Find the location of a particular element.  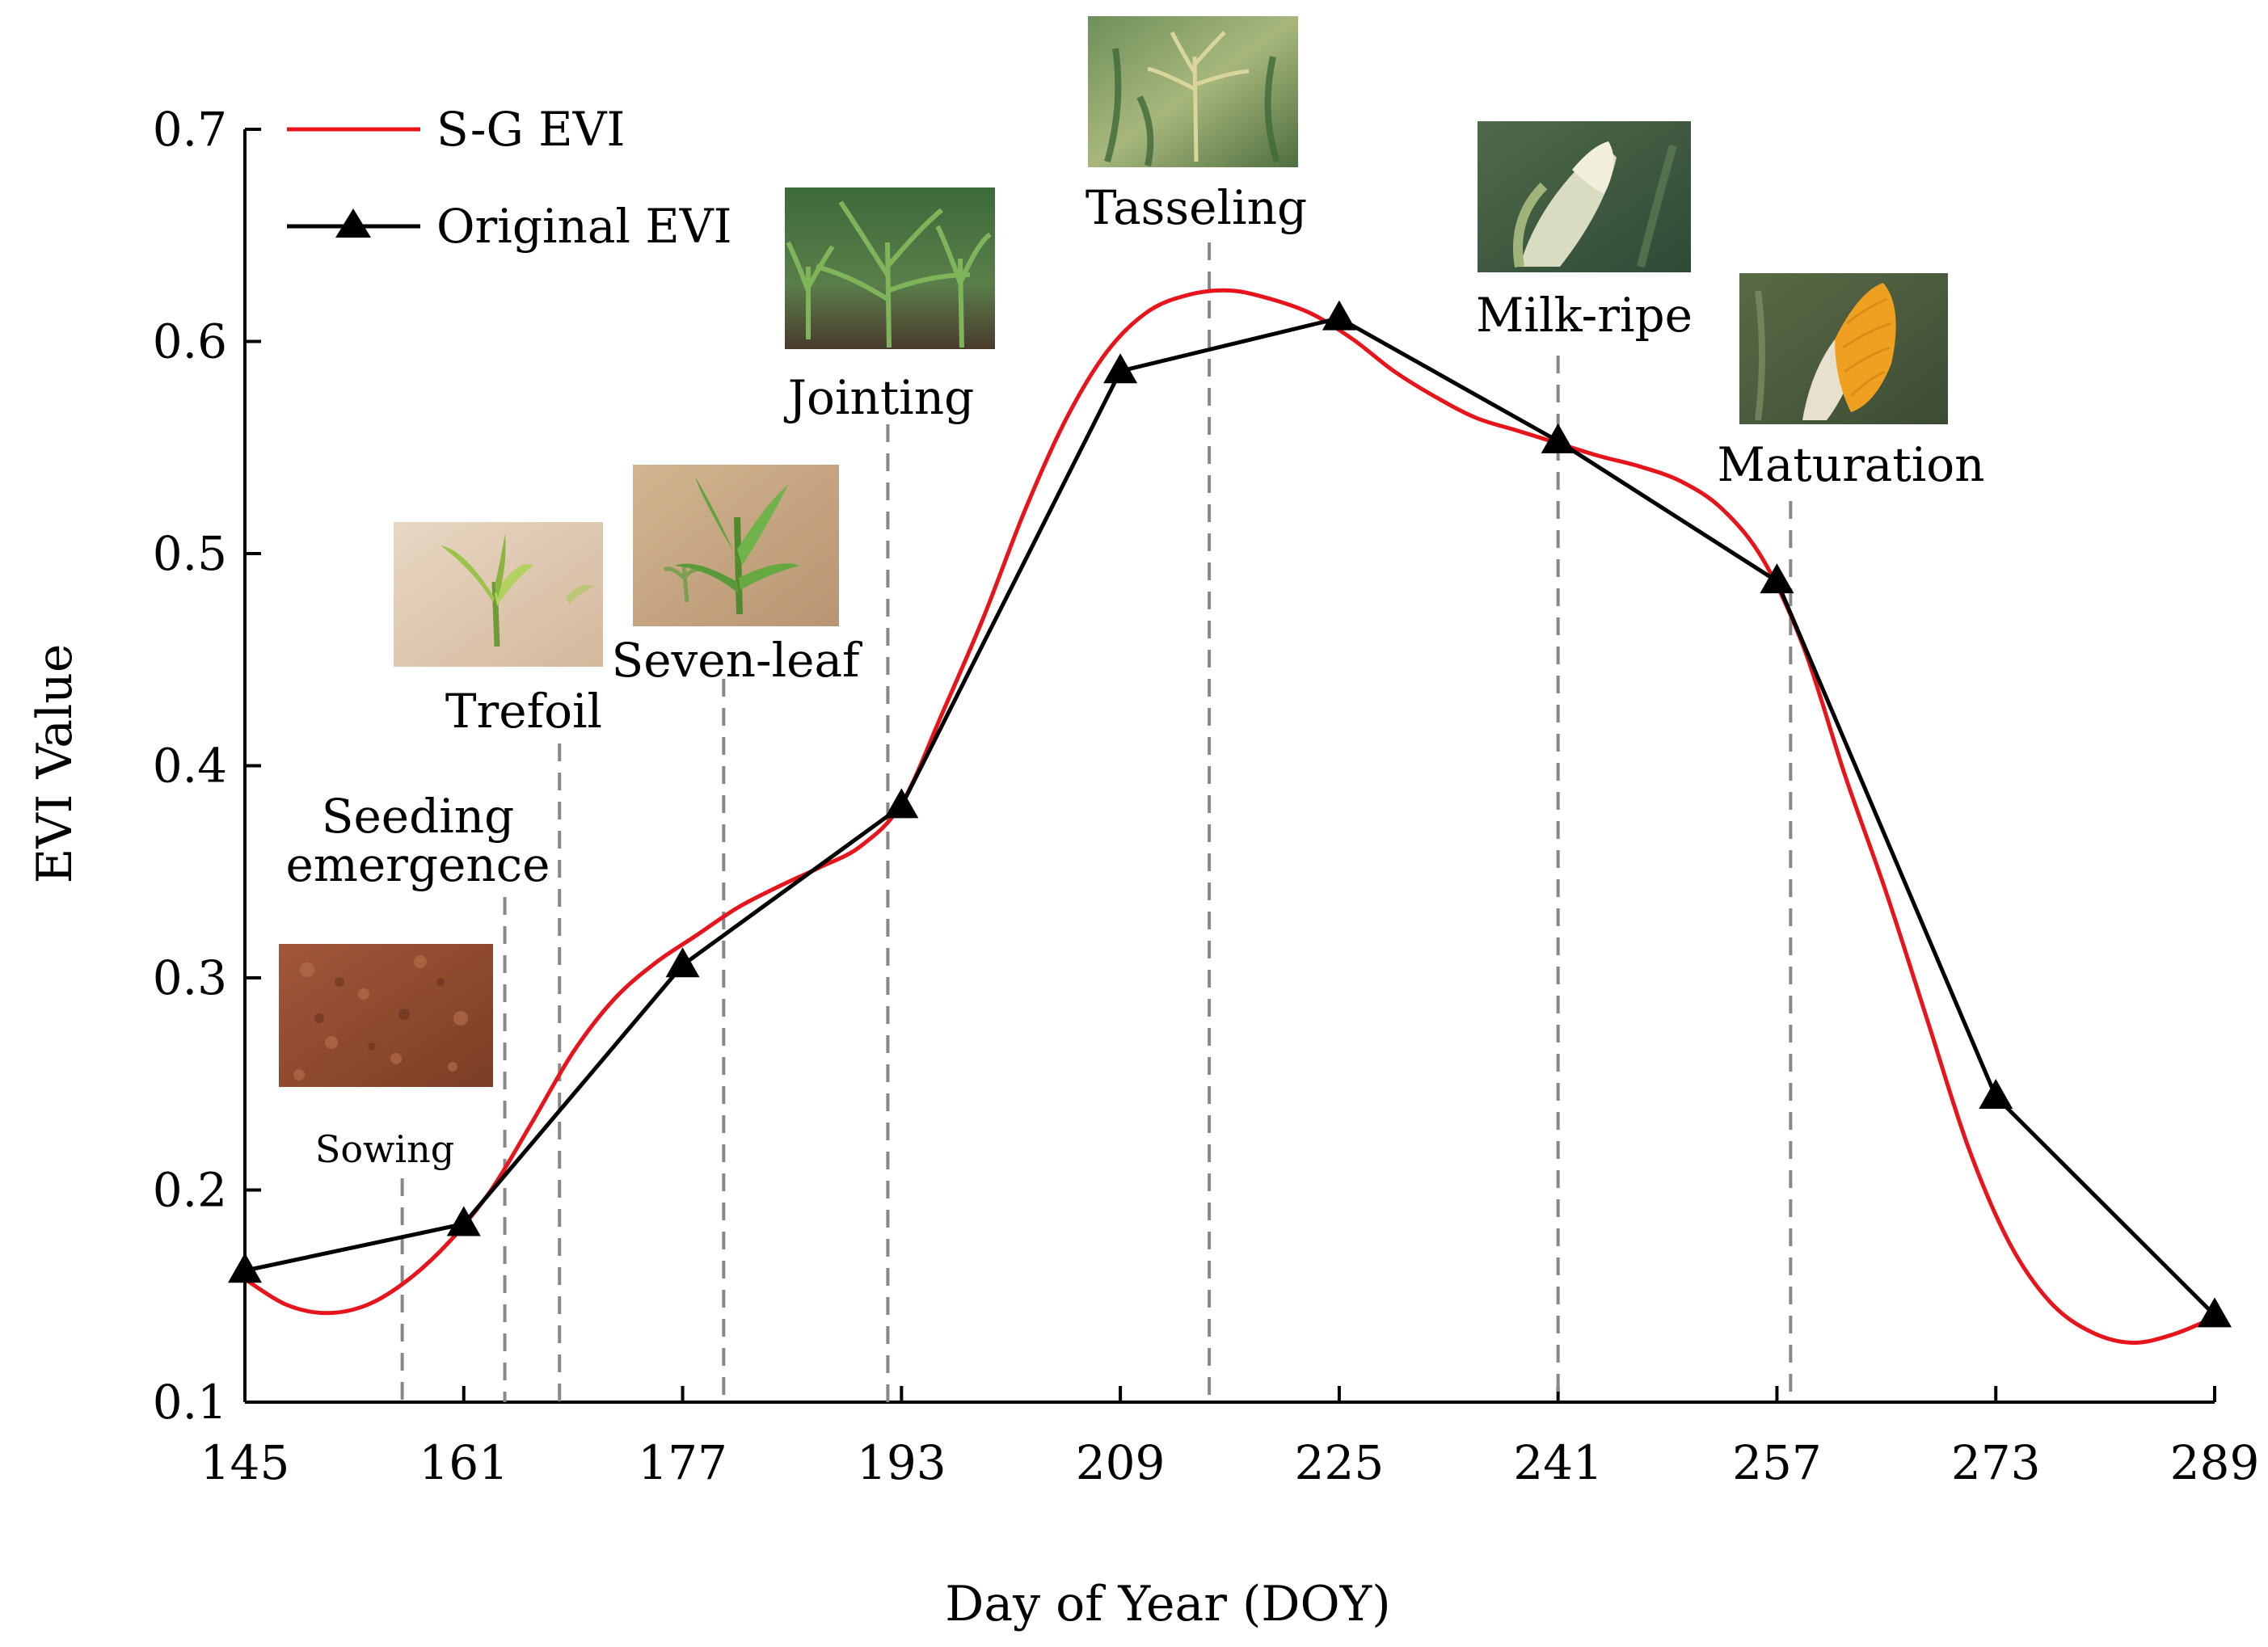

x-tick-label: 161 is located at coordinates (464, 1462).